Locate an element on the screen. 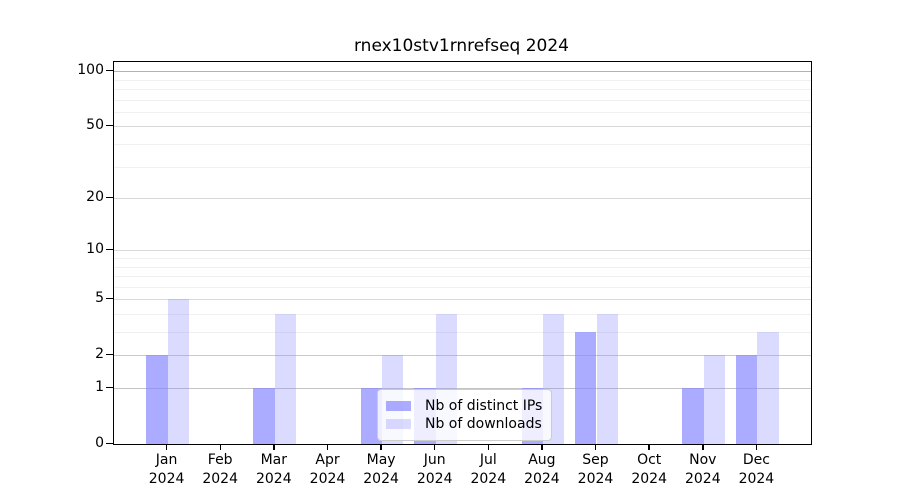  y-tick-label: 1 is located at coordinates (99, 387).